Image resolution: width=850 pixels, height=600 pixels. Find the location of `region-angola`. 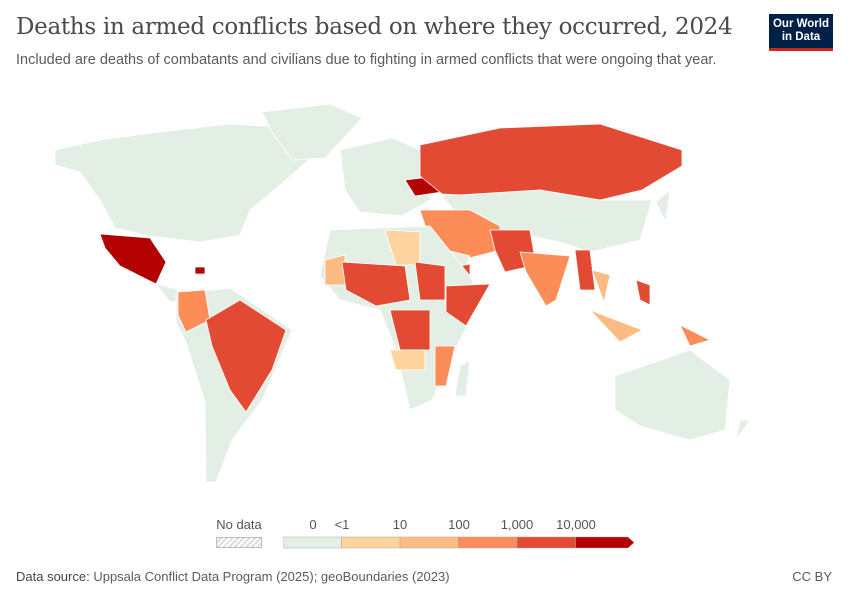

region-angola is located at coordinates (407, 360).